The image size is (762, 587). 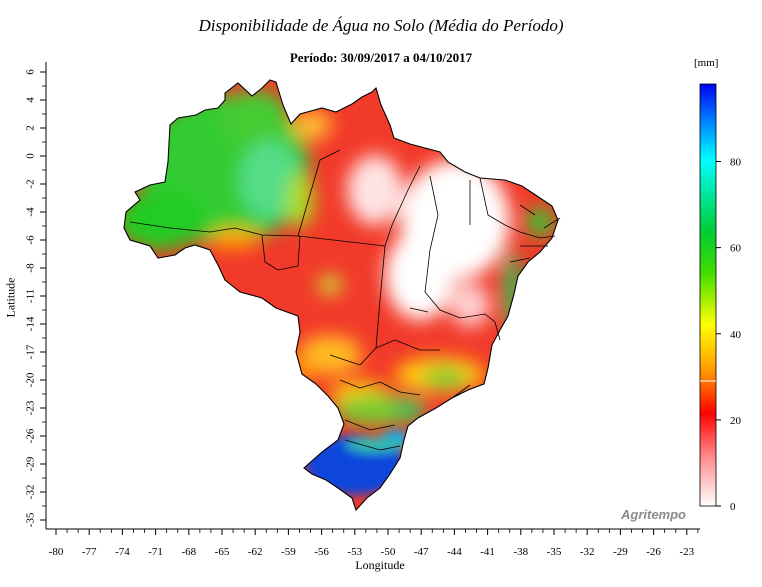 What do you see at coordinates (31, 407) in the screenshot?
I see `y-tick-label: -23` at bounding box center [31, 407].